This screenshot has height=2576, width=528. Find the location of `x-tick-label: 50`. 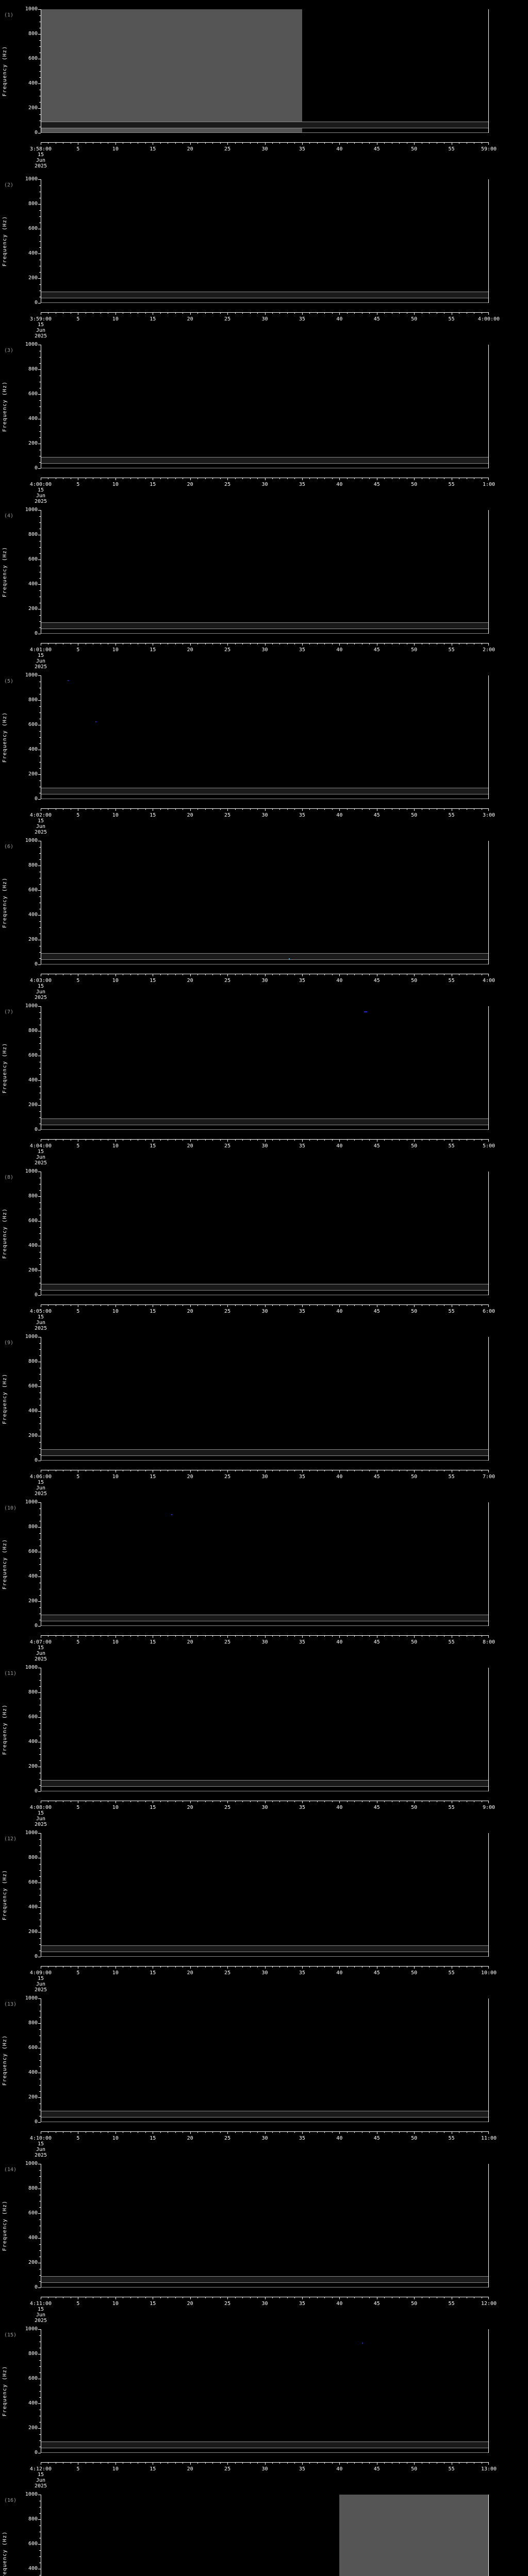

x-tick-label: 50 is located at coordinates (414, 1973).